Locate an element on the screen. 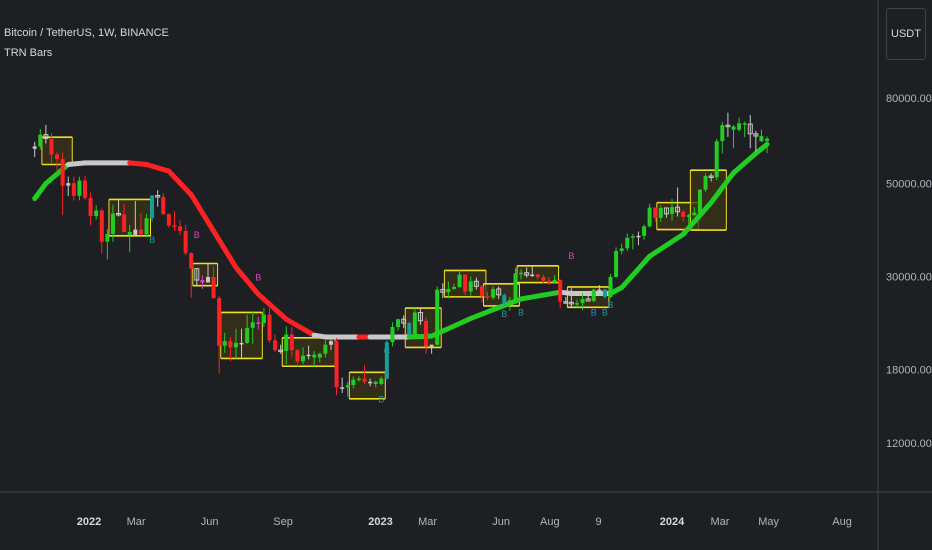  y-tick-label: 80000.00 is located at coordinates (909, 99).